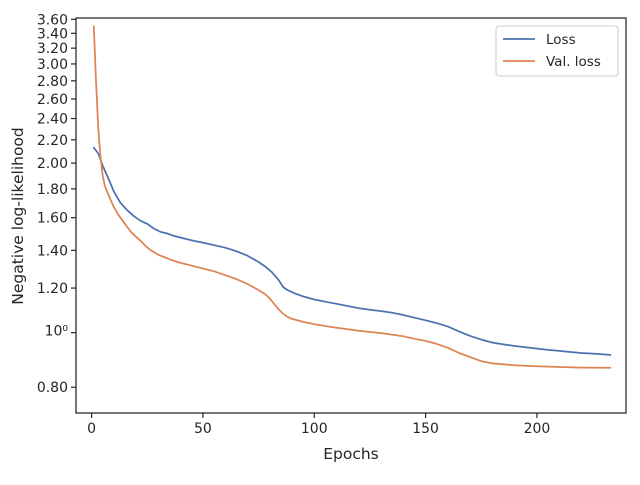 The image size is (640, 485). What do you see at coordinates (537, 429) in the screenshot?
I see `x-tick-label: 200` at bounding box center [537, 429].